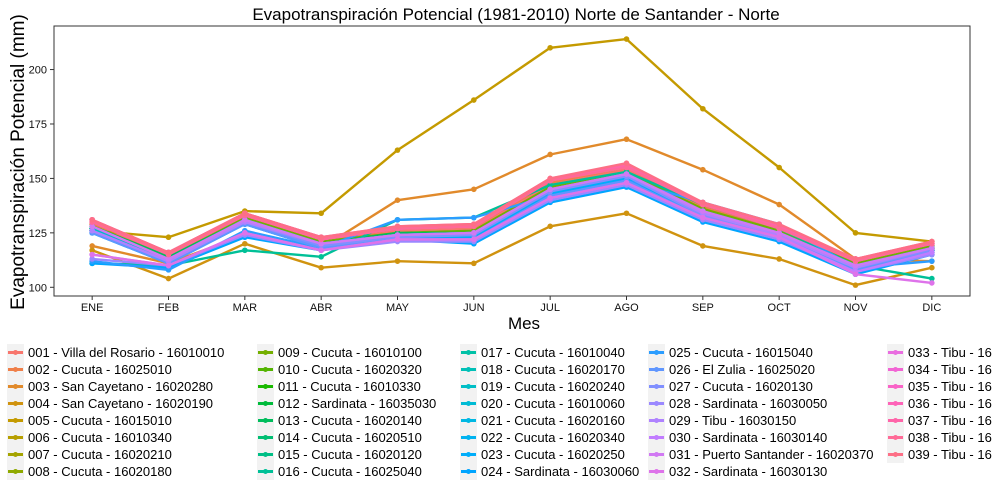 This screenshot has width=1000, height=500. Describe the element at coordinates (121, 403) in the screenshot. I see `legend-label: 004 - San Cayetano - 16020190` at that location.